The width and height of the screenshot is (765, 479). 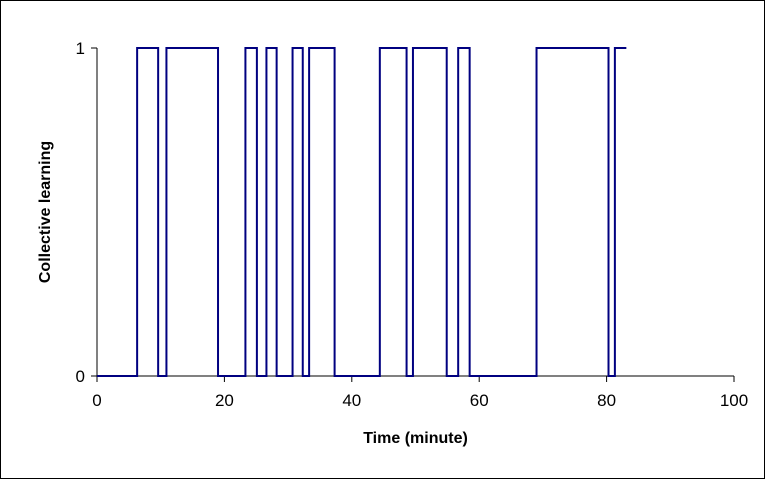 What do you see at coordinates (415, 438) in the screenshot?
I see `x-axis-title: Time (minute)` at bounding box center [415, 438].